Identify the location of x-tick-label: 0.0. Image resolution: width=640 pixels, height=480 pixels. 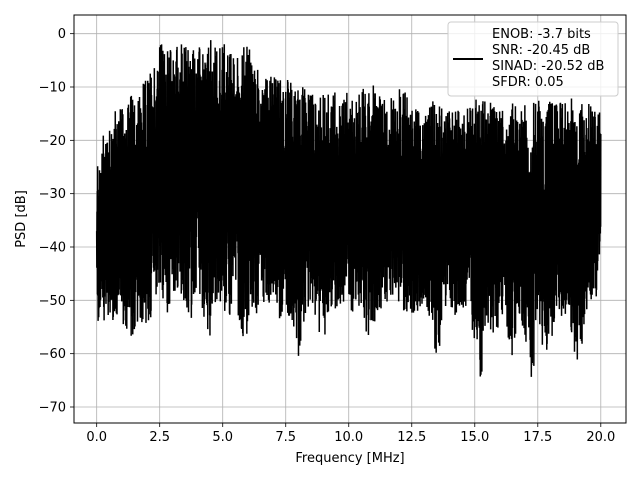
(96, 437).